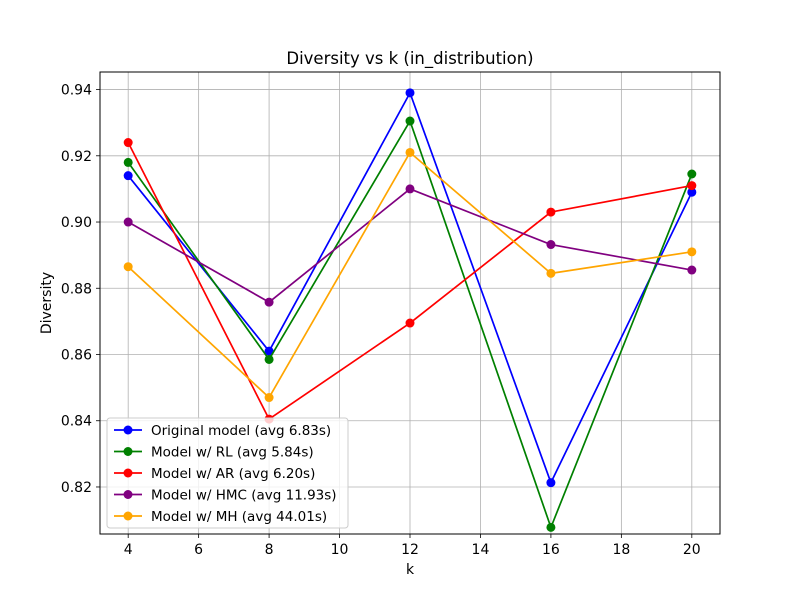 Image resolution: width=800 pixels, height=600 pixels. I want to click on legend-box, so click(227, 473).